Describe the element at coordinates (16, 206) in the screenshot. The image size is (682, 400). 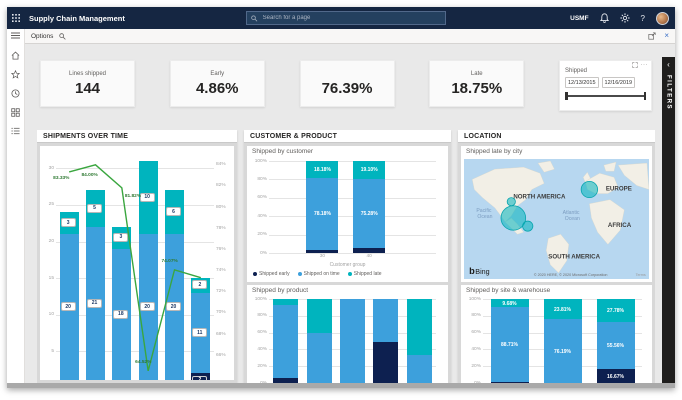
I see `nav-sidebar` at that location.